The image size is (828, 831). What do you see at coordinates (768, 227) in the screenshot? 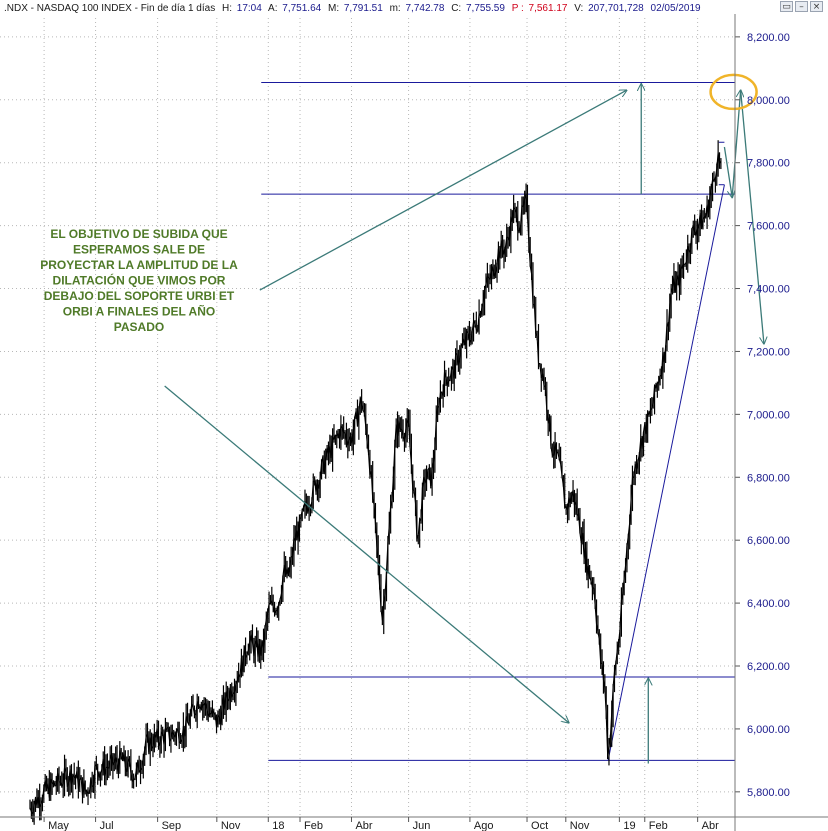
I see `y-tick-label: 7,600.00` at bounding box center [768, 227].